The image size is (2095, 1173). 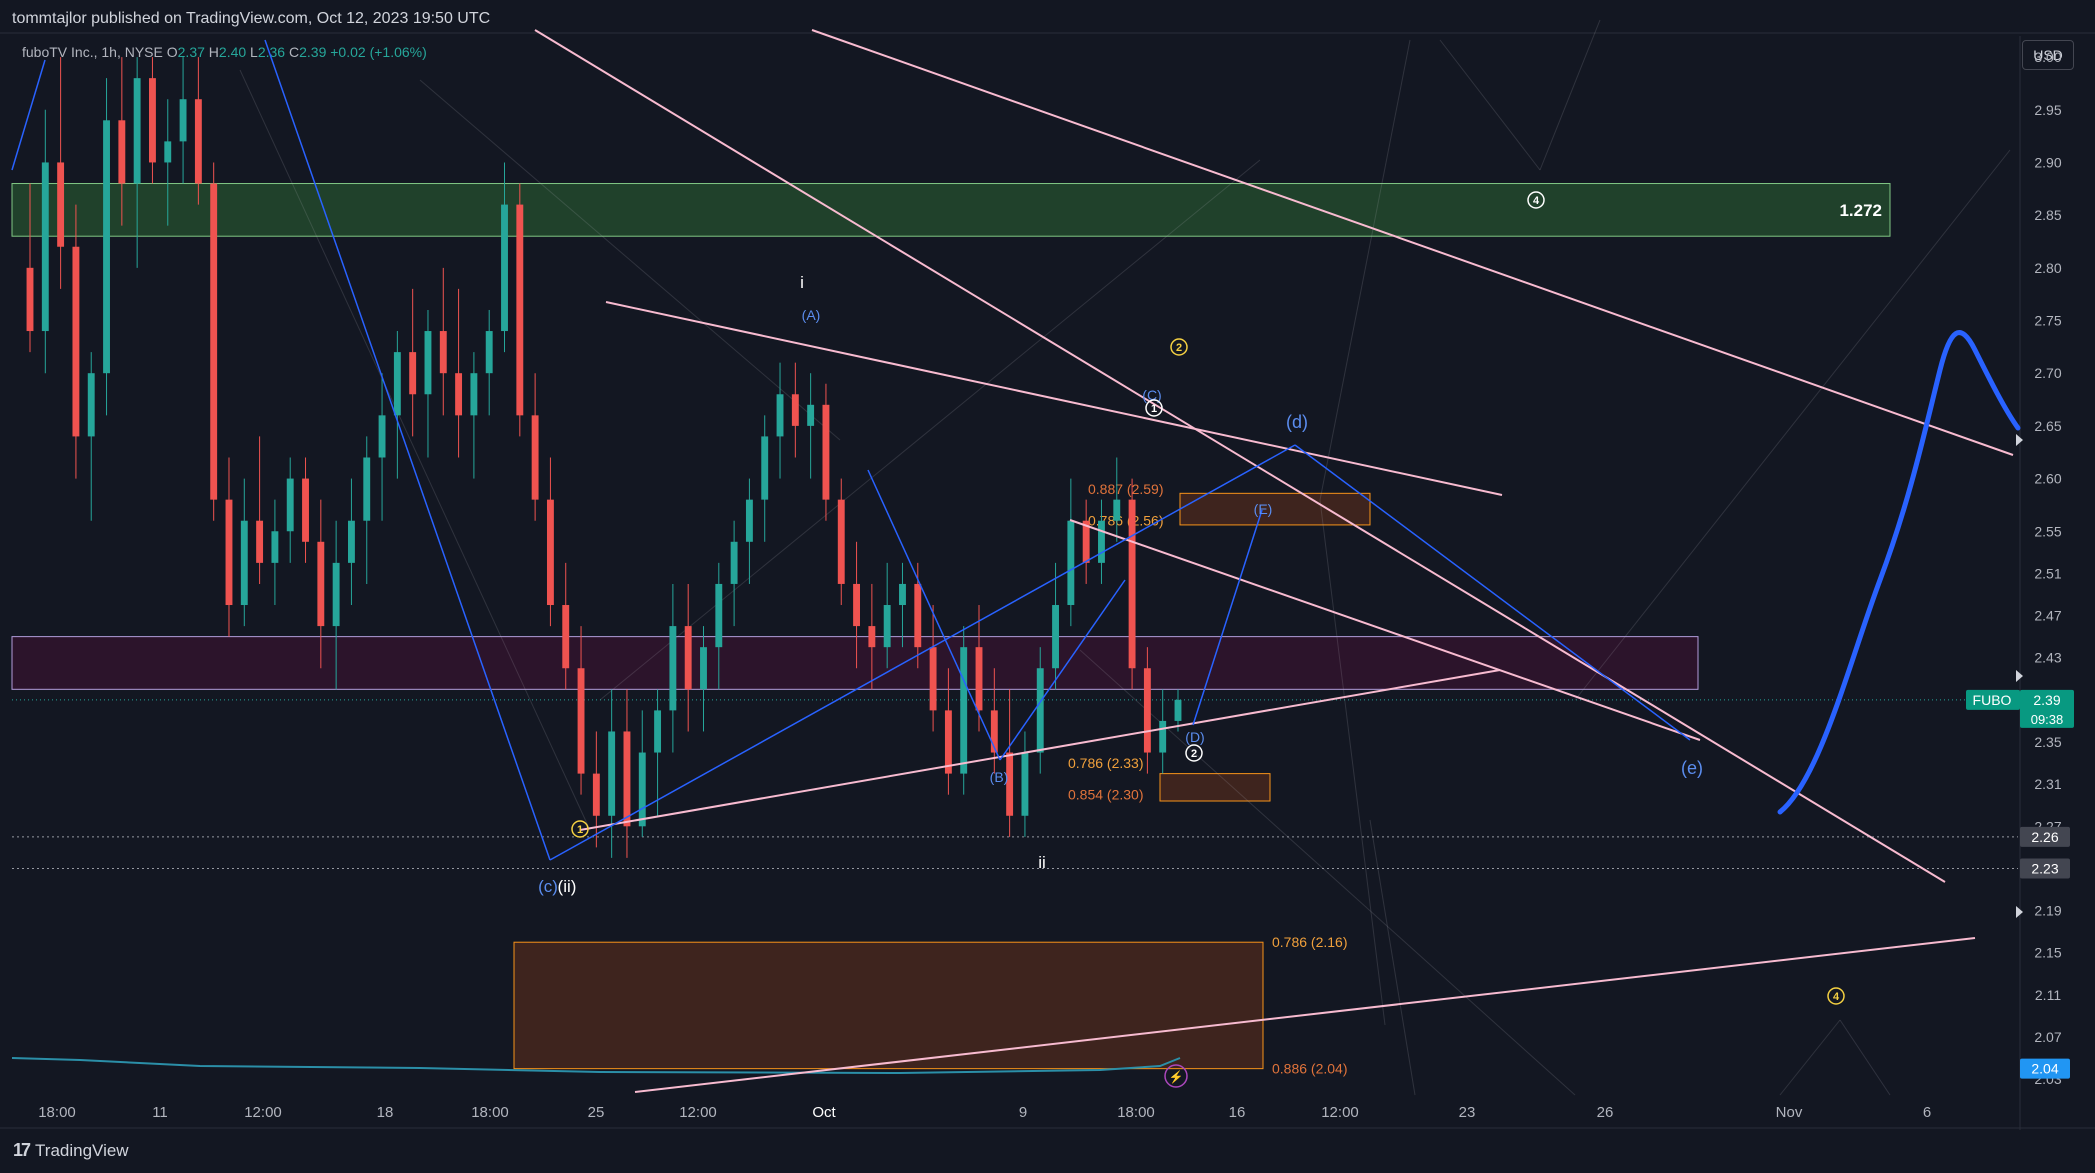 I want to click on y-axis-tick: 2.55, so click(x=2047, y=531).